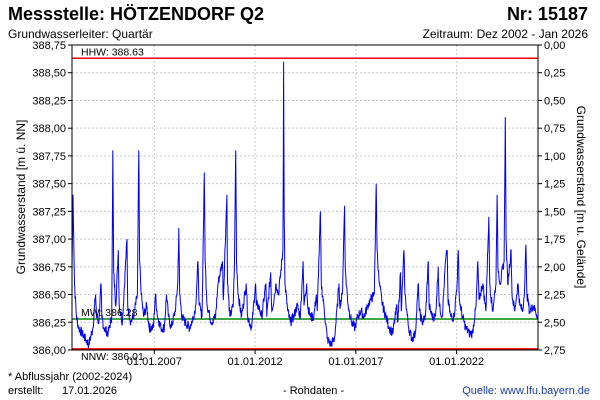 This screenshot has height=400, width=600. I want to click on y2-tick-label: 1,75, so click(554, 240).